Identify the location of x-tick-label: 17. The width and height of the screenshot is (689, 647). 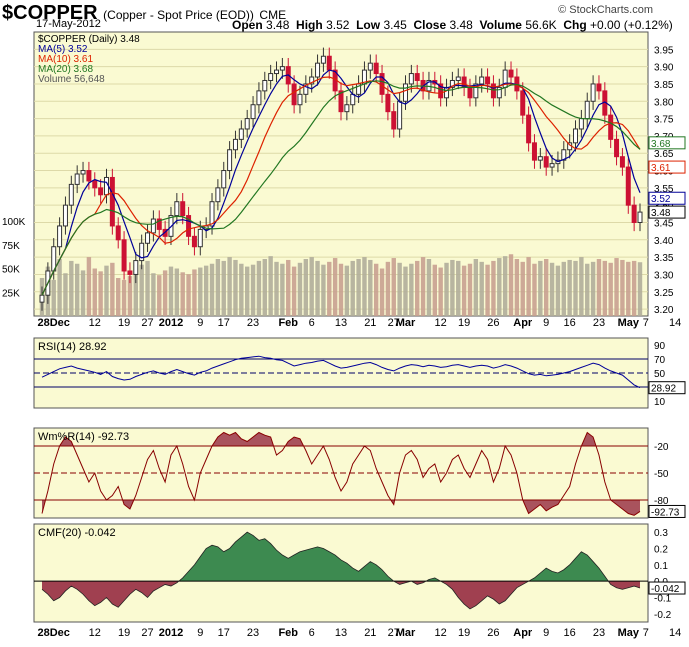
(224, 323).